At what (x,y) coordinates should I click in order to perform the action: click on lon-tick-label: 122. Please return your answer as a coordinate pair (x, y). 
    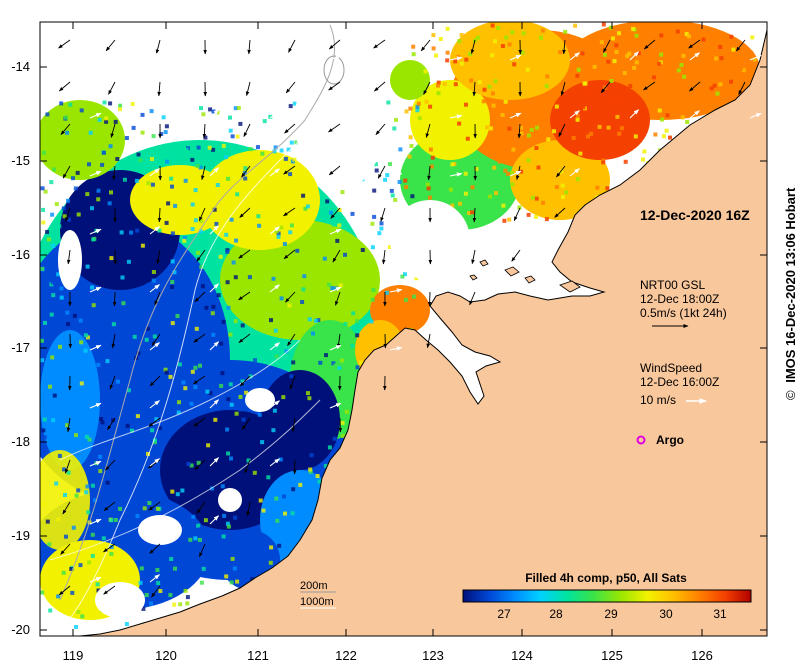
    Looking at the image, I should click on (346, 655).